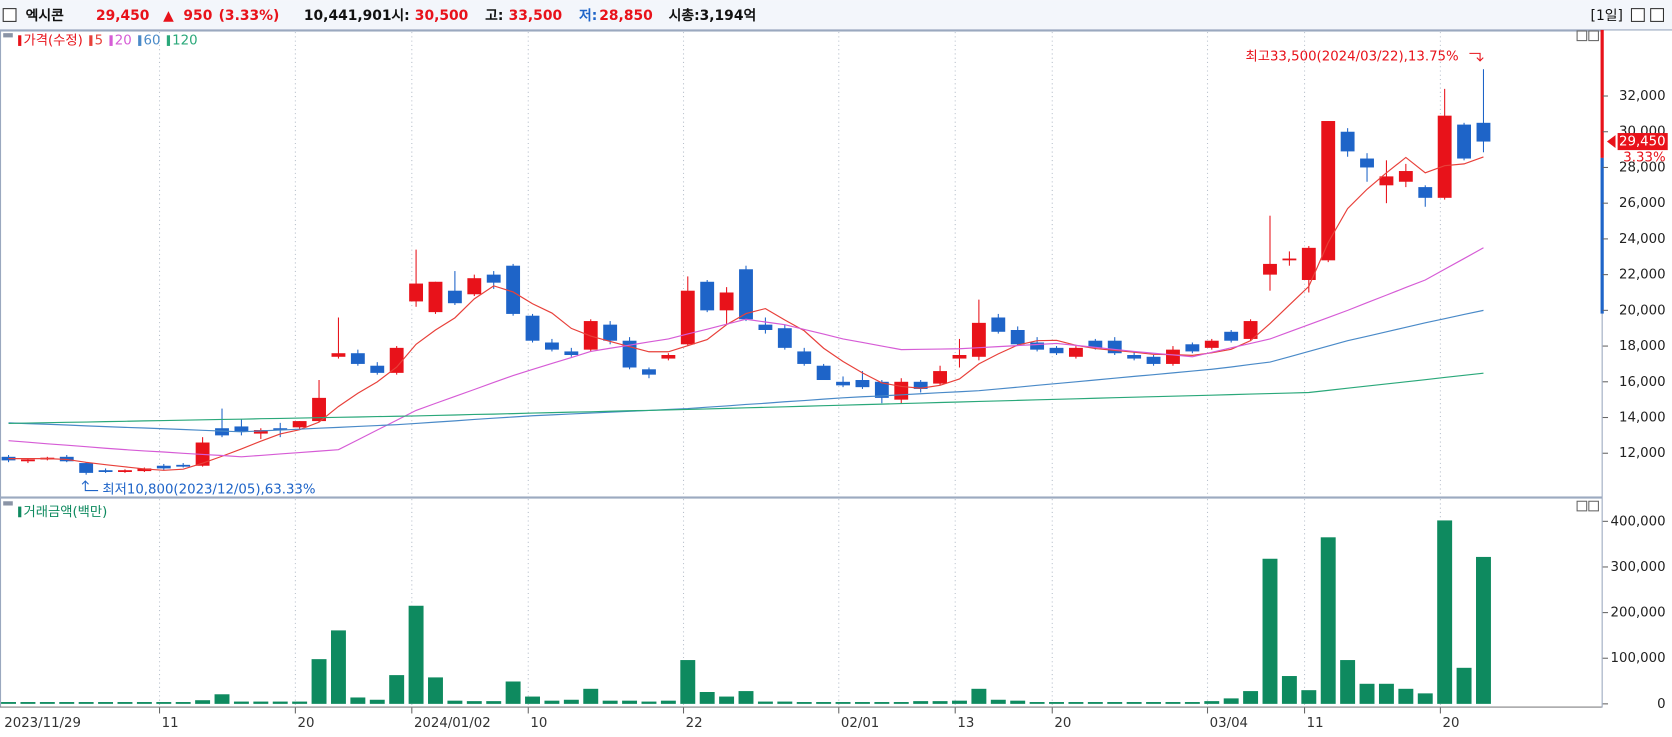  What do you see at coordinates (42, 723) in the screenshot?
I see `x-tick-label: 2023/11/29` at bounding box center [42, 723].